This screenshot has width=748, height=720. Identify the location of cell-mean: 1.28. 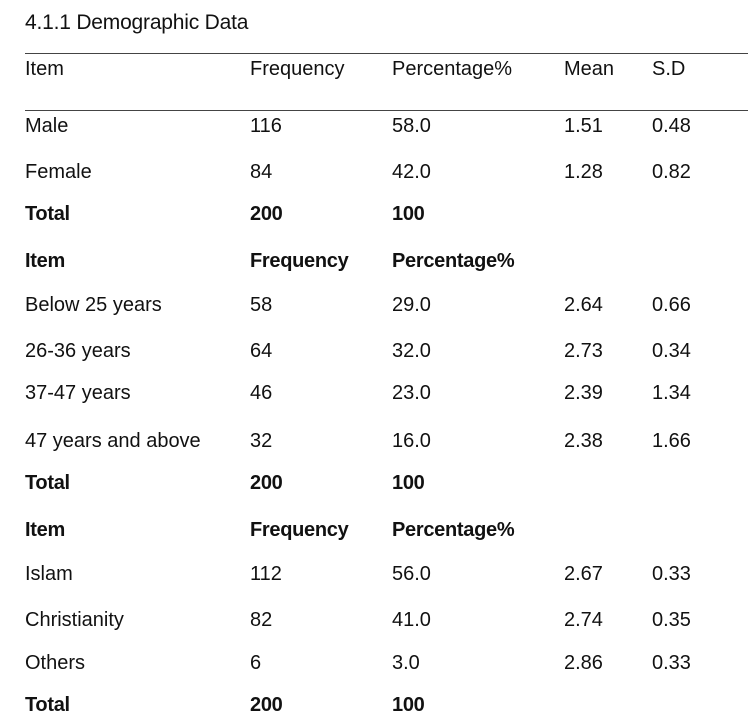
(583, 172).